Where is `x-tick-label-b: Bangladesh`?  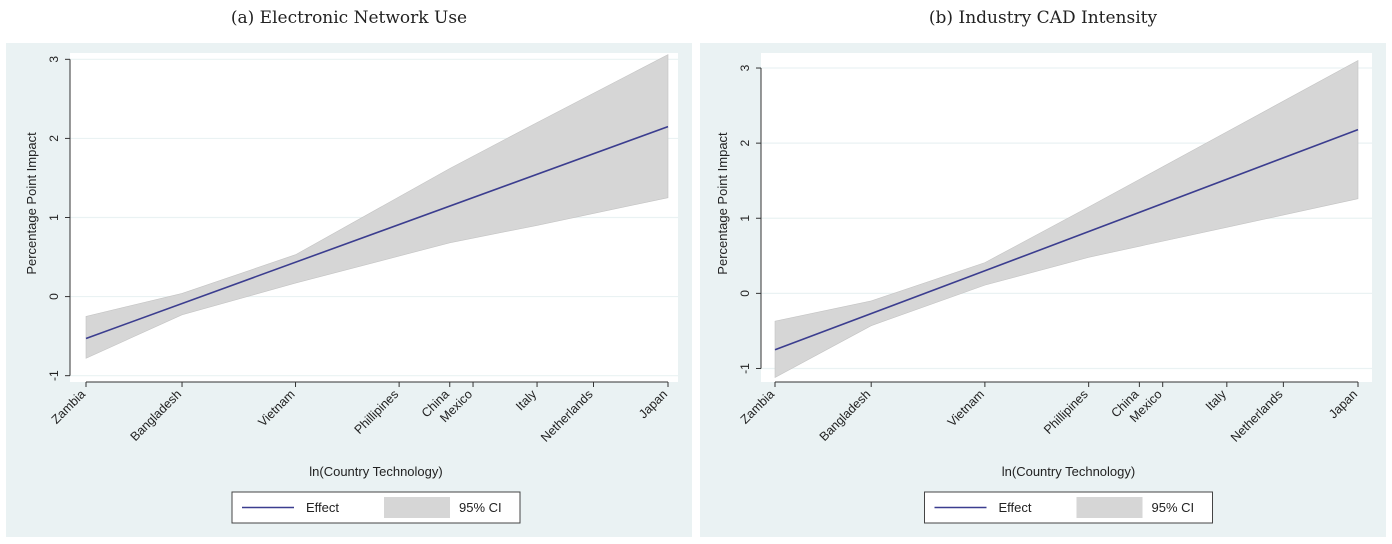
x-tick-label-b: Bangladesh is located at coordinates (845, 415).